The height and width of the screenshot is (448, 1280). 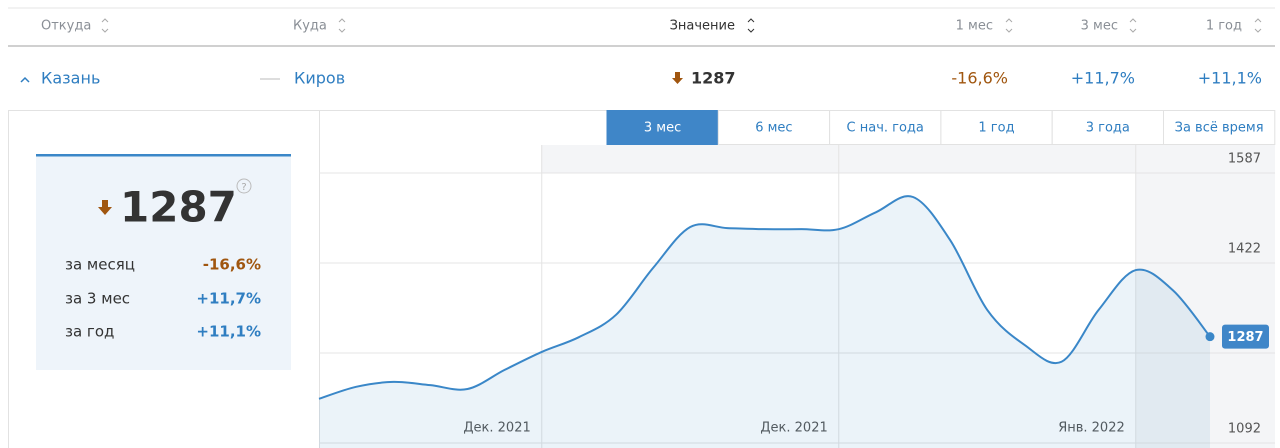 I want to click on value-label: 1287, so click(x=1245, y=337).